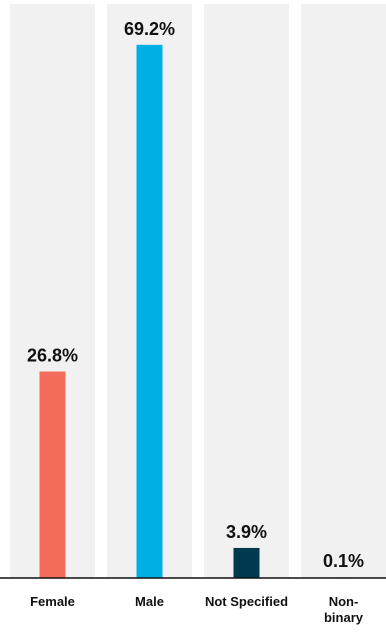 The height and width of the screenshot is (632, 386). Describe the element at coordinates (149, 29) in the screenshot. I see `data-label-male: 69.2%` at that location.